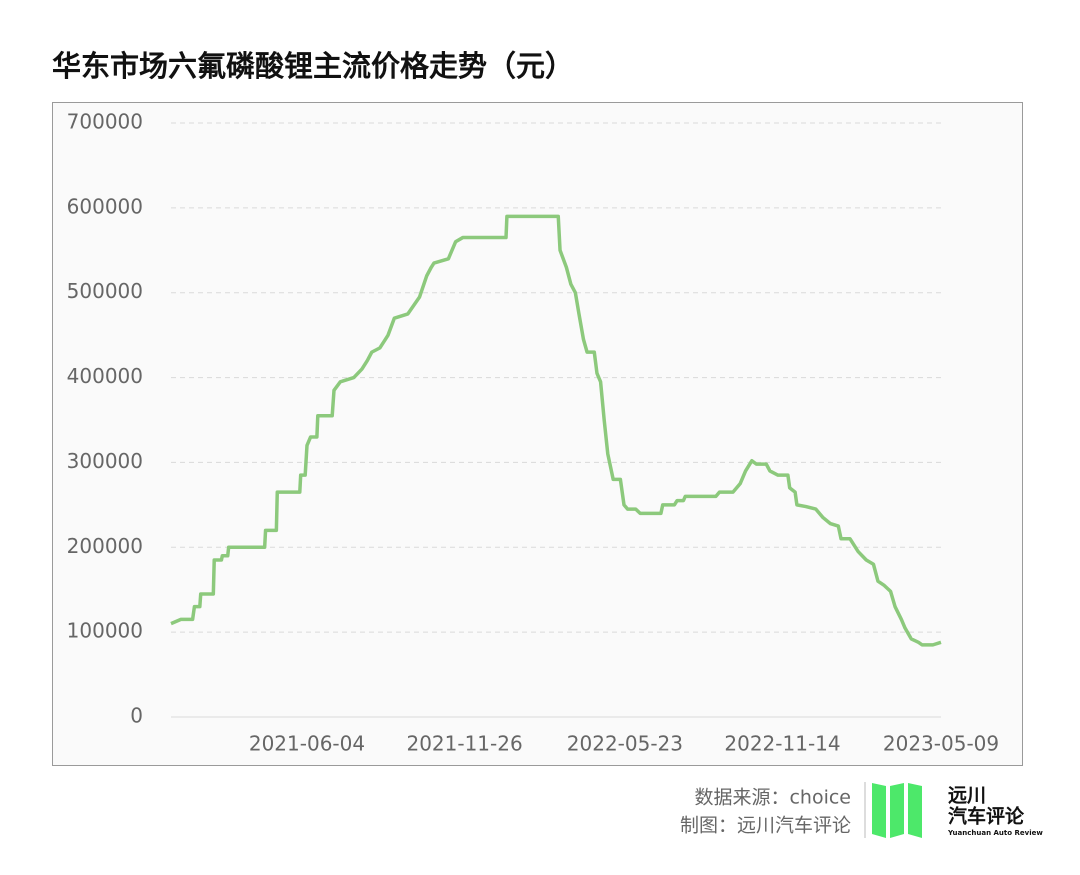 The height and width of the screenshot is (875, 1080). I want to click on y-tick-label: 100000, so click(105, 631).